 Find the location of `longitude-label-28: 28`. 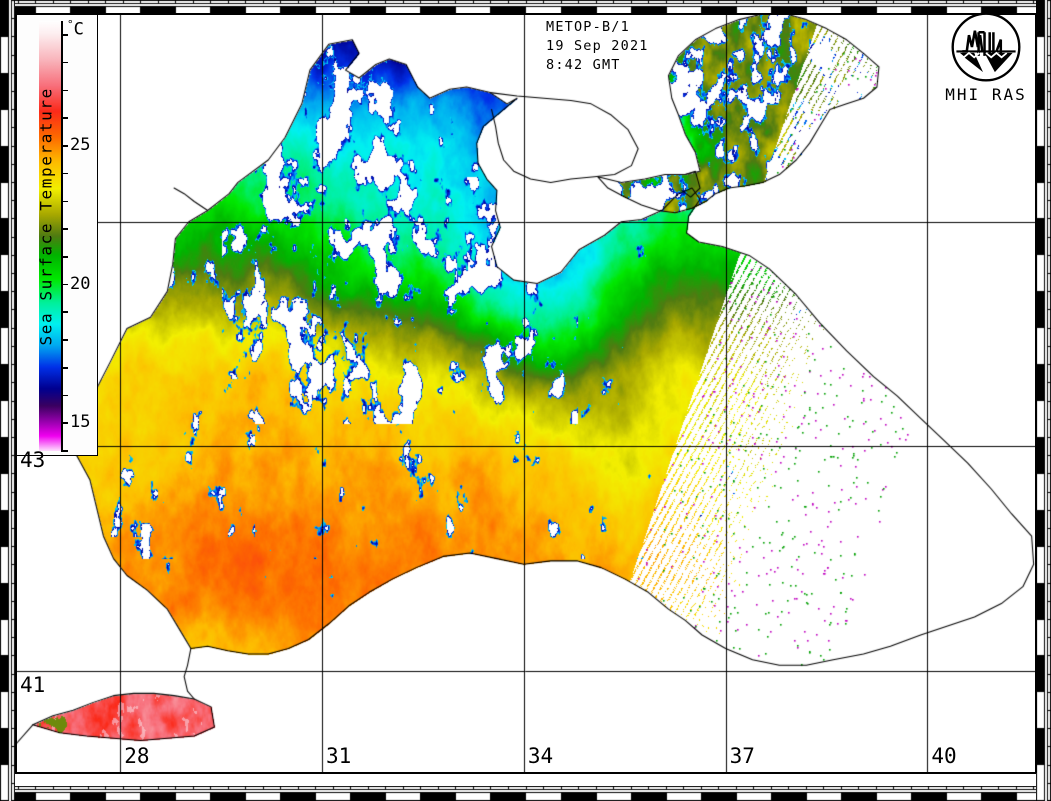

longitude-label-28: 28 is located at coordinates (137, 756).